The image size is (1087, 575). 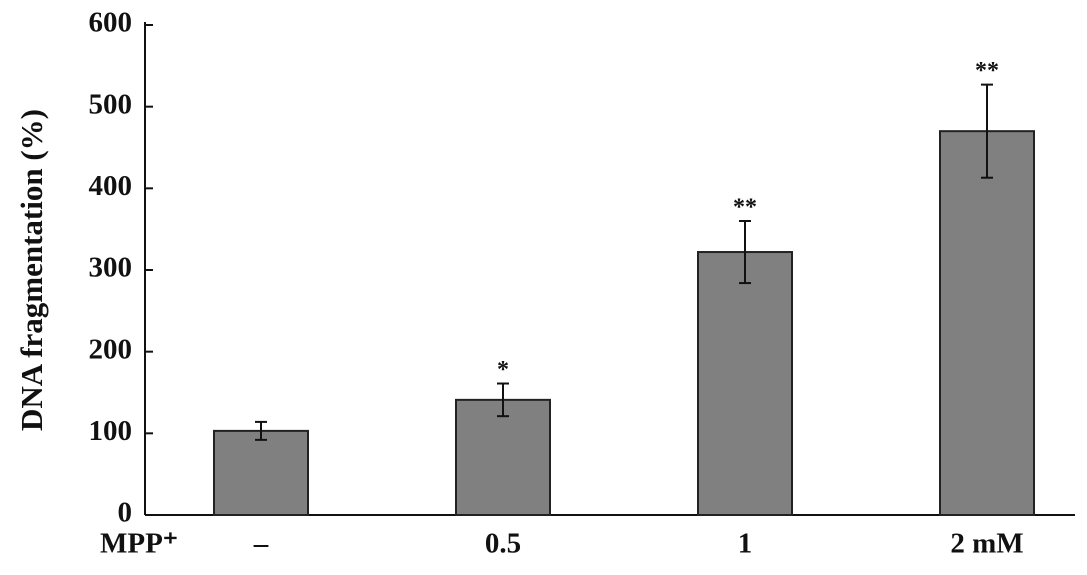 What do you see at coordinates (139, 544) in the screenshot?
I see `x-axis-label: MPP⁺` at bounding box center [139, 544].